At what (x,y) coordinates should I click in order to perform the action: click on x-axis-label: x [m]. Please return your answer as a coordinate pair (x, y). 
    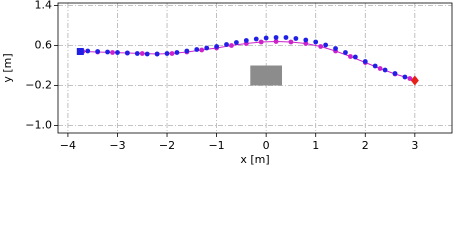
    Looking at the image, I should click on (254, 159).